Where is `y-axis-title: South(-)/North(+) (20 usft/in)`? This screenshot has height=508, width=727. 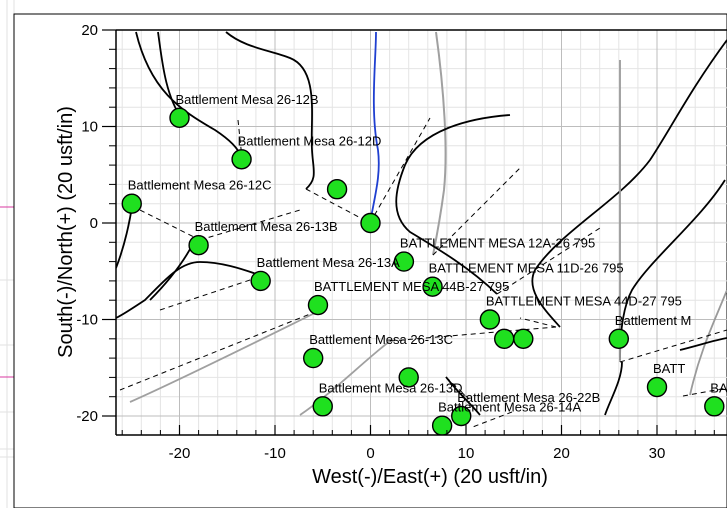
y-axis-title: South(-)/North(+) (20 usft/in) is located at coordinates (66, 232).